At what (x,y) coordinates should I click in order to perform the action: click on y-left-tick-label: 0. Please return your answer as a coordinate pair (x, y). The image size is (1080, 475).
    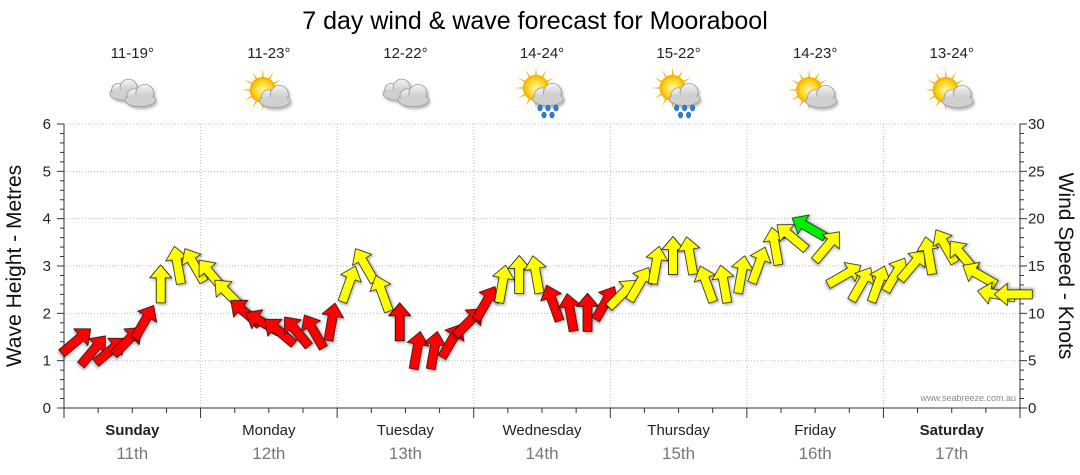
    Looking at the image, I should click on (47, 408).